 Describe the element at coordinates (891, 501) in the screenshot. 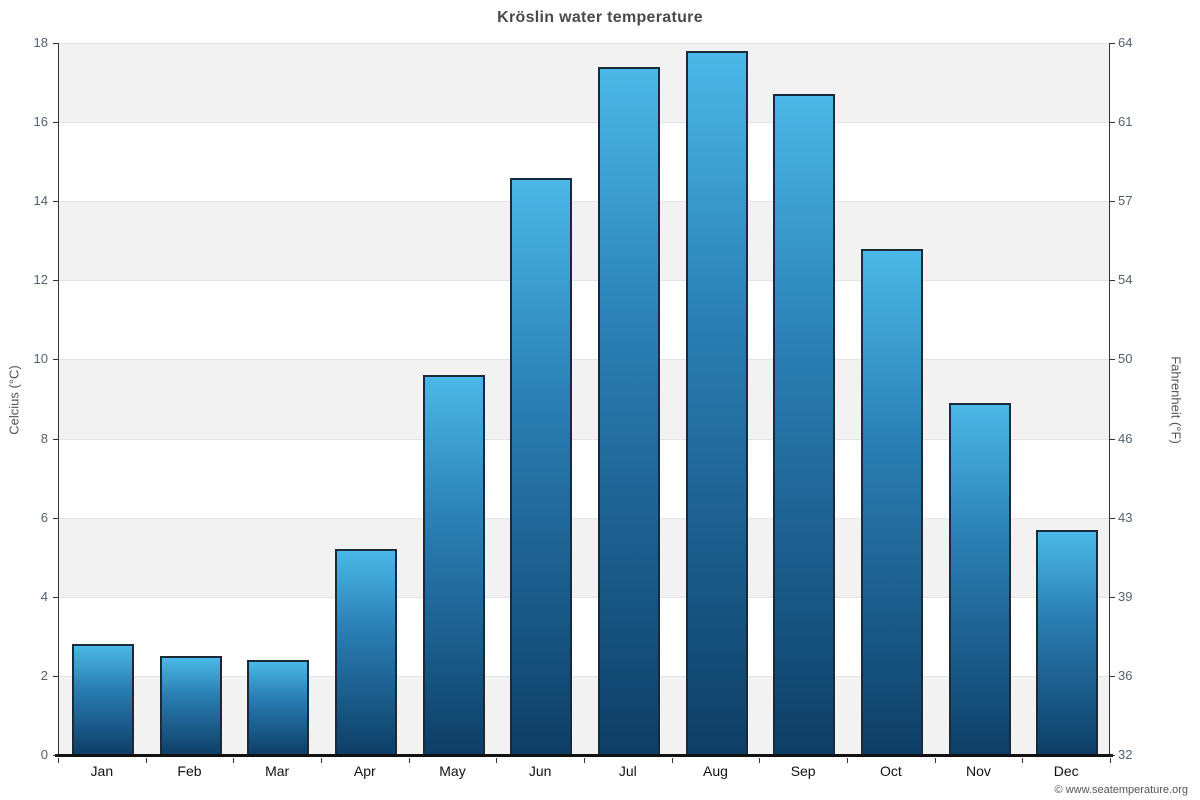

I see `bar-oct` at that location.